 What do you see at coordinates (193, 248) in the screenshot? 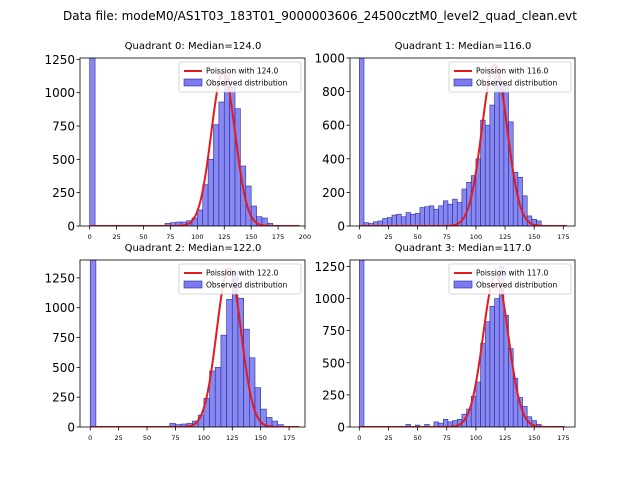
I see `panel-title-2: Quadrant 2: Median=122.0` at bounding box center [193, 248].